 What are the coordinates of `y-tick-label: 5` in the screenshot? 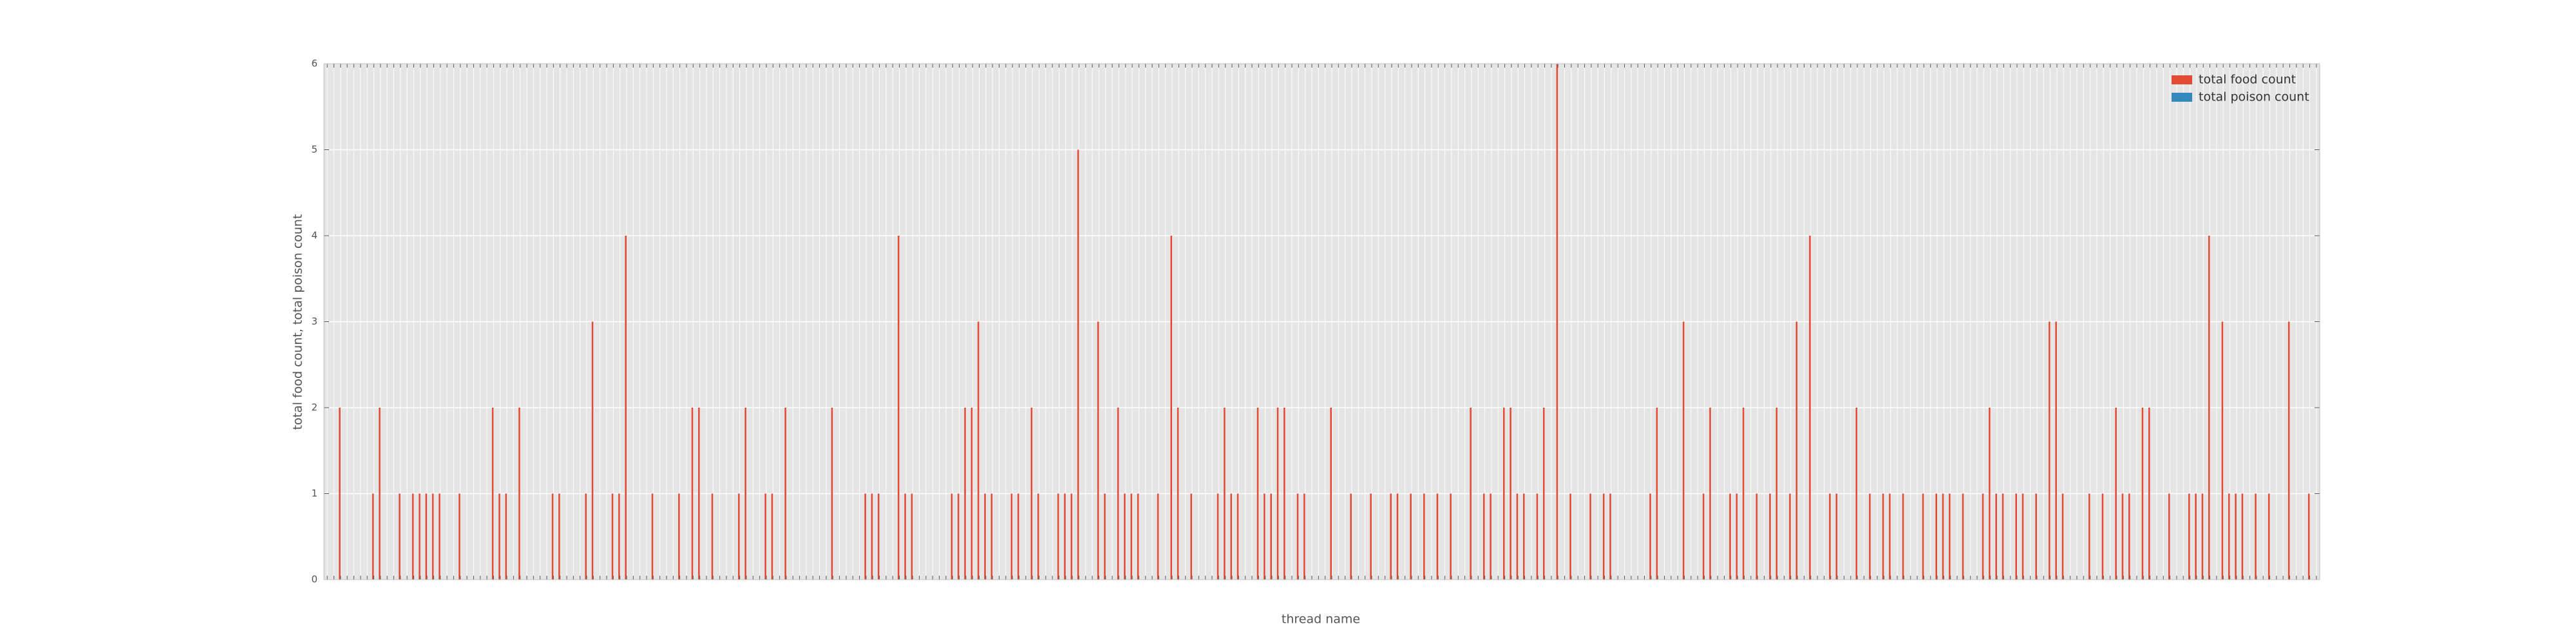 It's located at (314, 149).